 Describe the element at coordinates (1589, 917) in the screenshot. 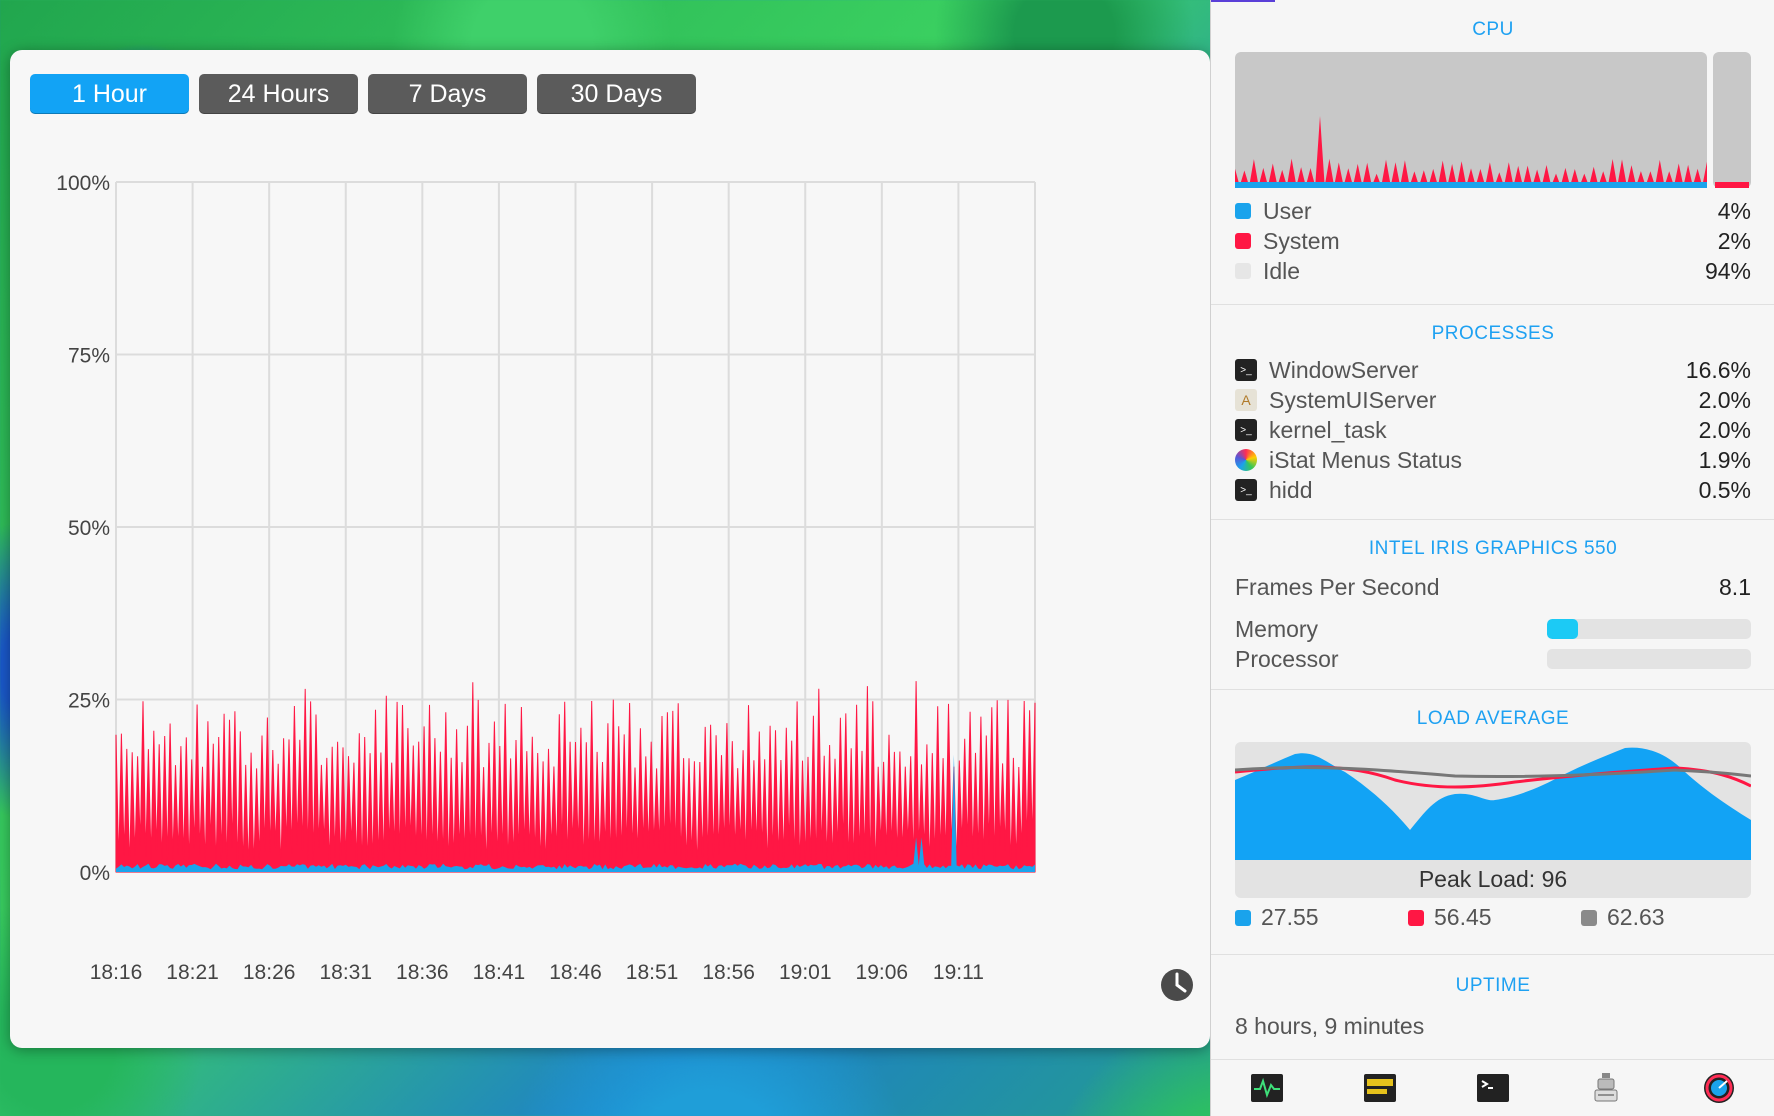

I see `load-15min-swatch` at that location.